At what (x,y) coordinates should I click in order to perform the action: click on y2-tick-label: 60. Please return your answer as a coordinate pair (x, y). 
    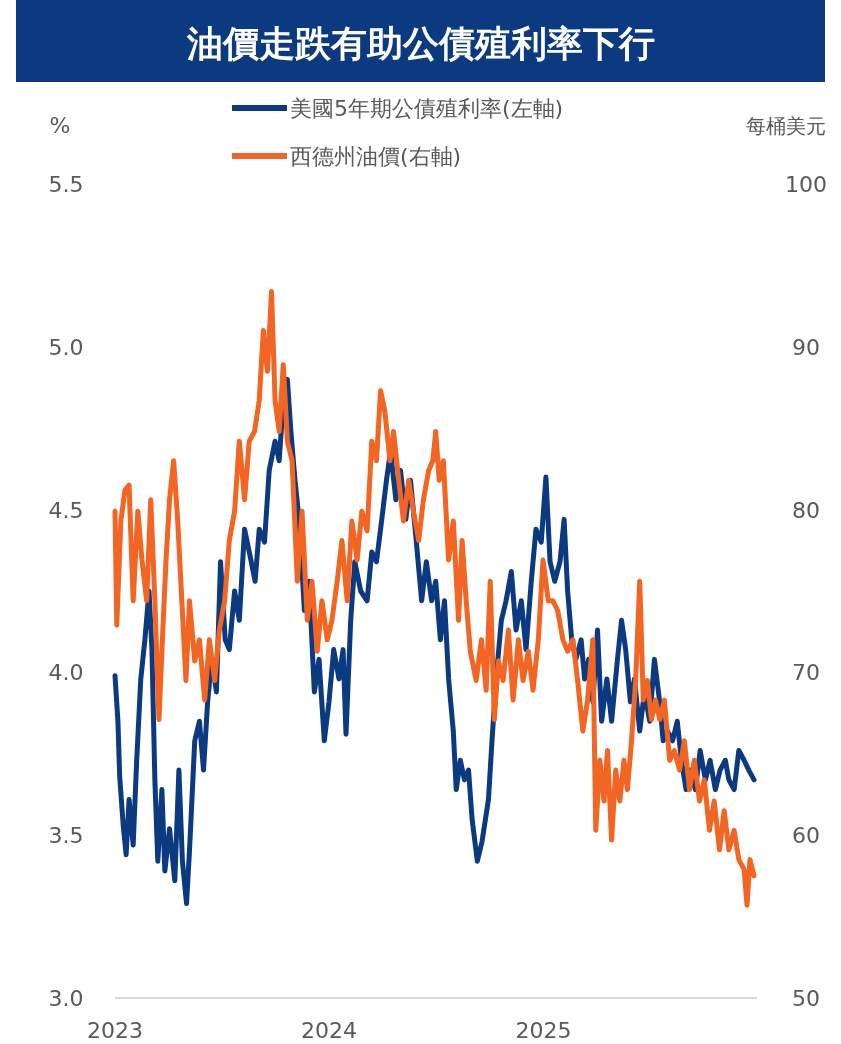
    Looking at the image, I should click on (806, 836).